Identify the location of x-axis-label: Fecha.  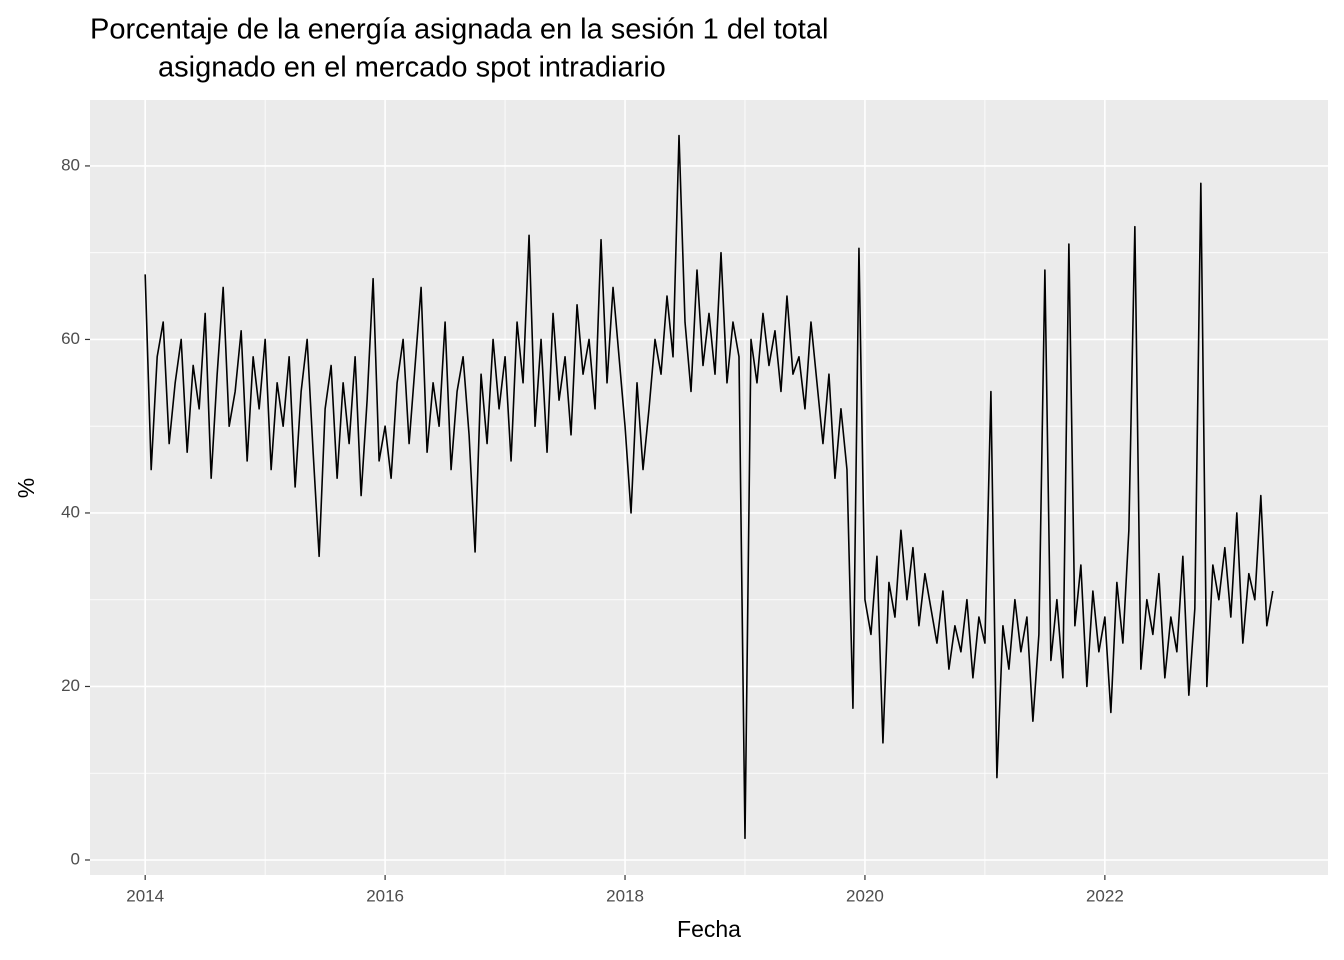
(709, 929).